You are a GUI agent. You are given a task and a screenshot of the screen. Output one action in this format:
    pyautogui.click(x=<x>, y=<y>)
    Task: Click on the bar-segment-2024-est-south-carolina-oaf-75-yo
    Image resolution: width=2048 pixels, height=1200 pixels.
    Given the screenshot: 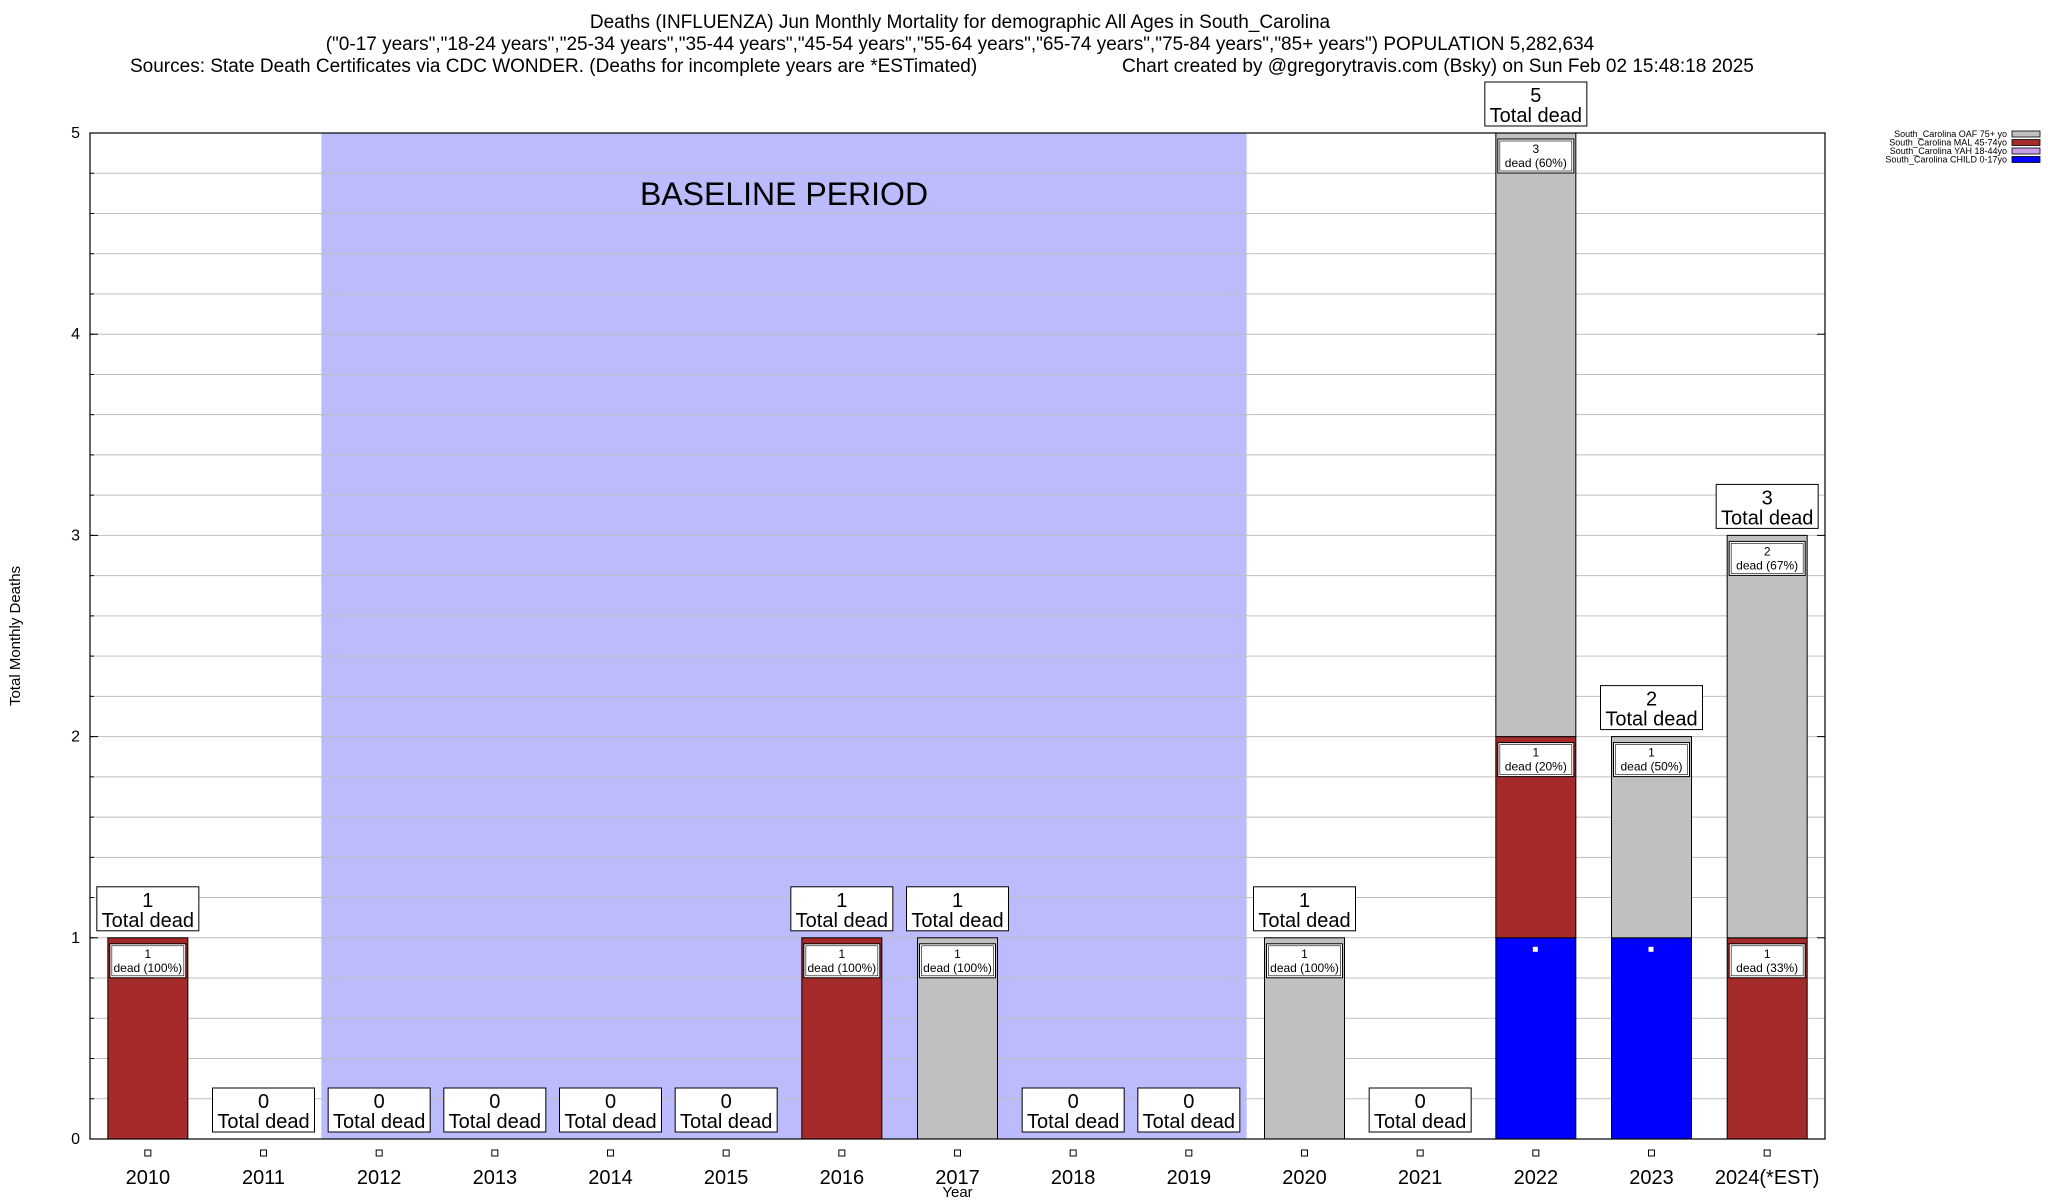 What is the action you would take?
    pyautogui.click(x=1767, y=736)
    